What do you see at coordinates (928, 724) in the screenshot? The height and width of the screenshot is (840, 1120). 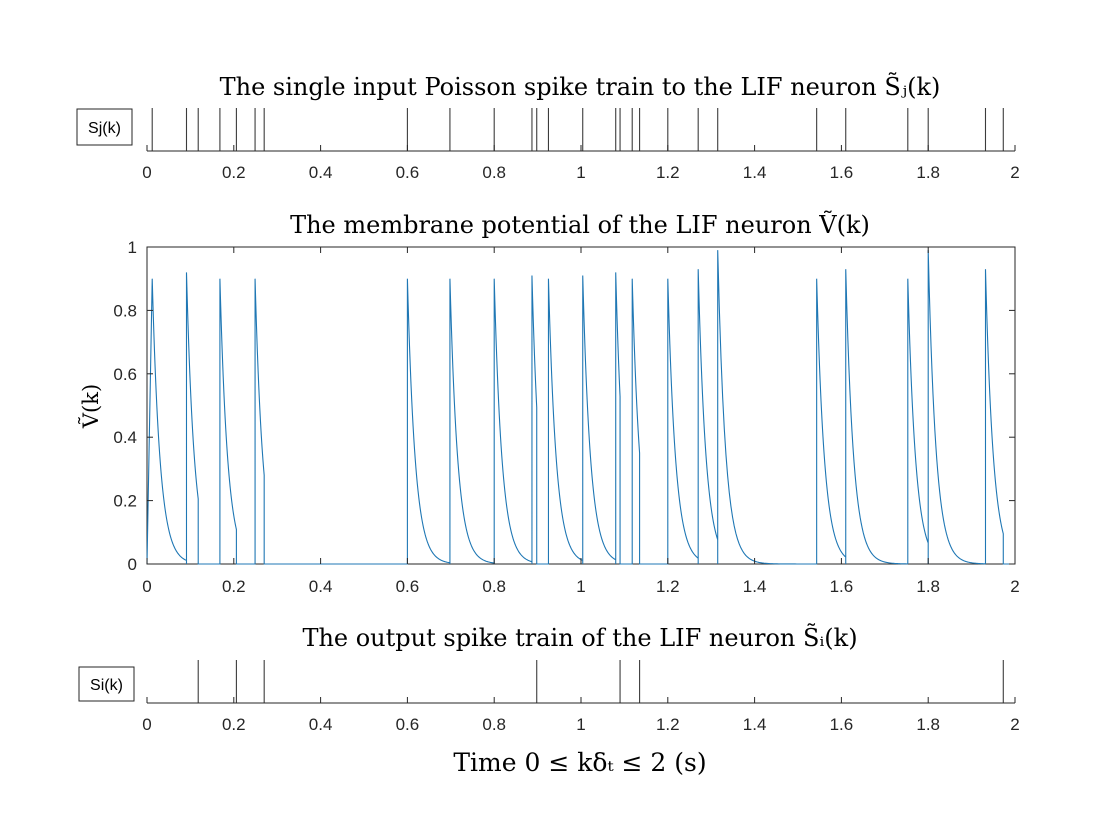 I see `output-x-tick-label: 1.8` at bounding box center [928, 724].